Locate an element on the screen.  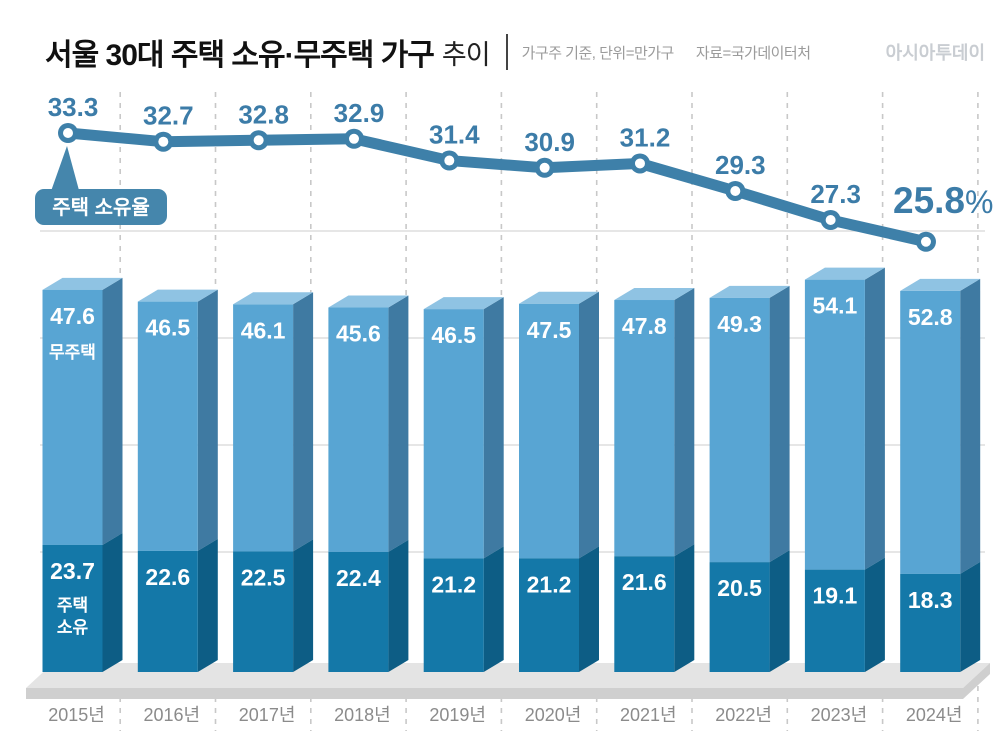
rate-last-value-label: 25.8% is located at coordinates (943, 200).